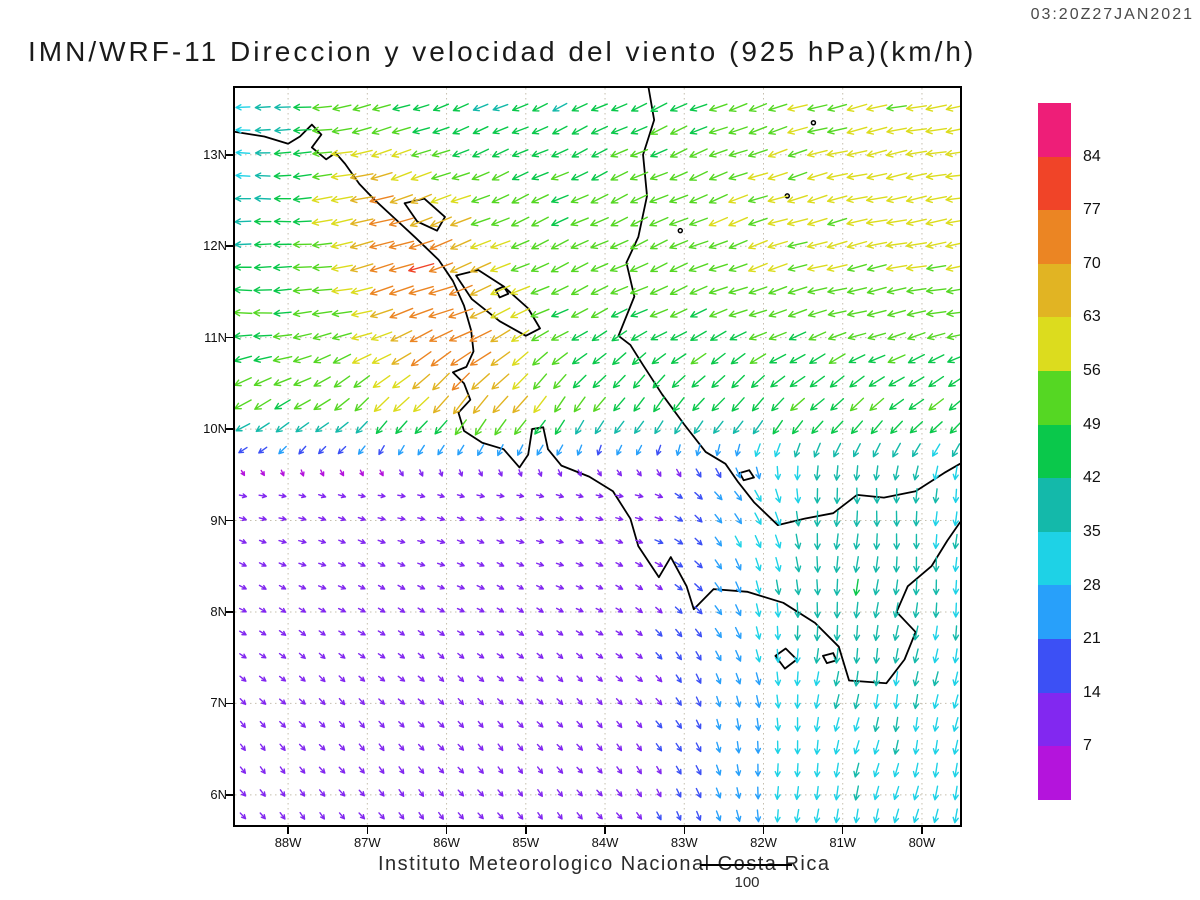  What do you see at coordinates (746, 865) in the screenshot?
I see `reference-vector-line` at bounding box center [746, 865].